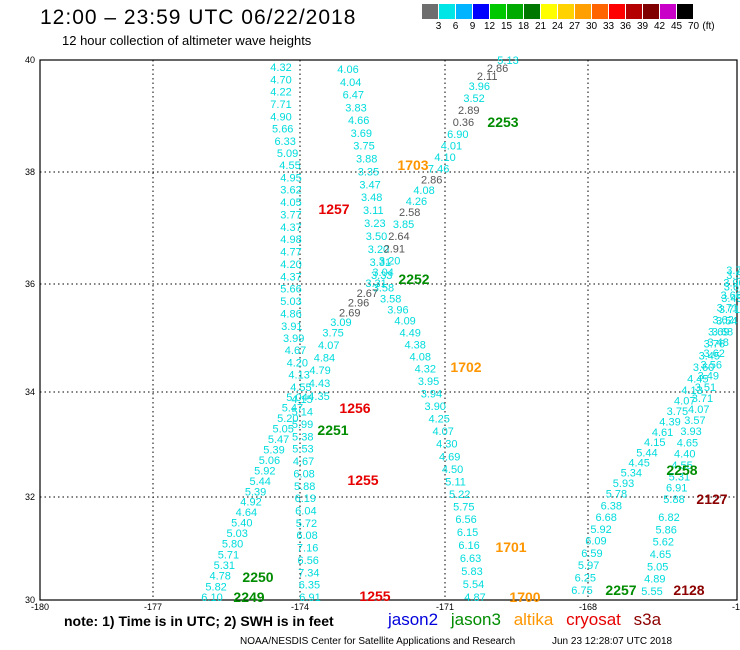 This screenshot has height=650, width=740. What do you see at coordinates (654, 580) in the screenshot?
I see `wave-height-label: 4.89` at bounding box center [654, 580].